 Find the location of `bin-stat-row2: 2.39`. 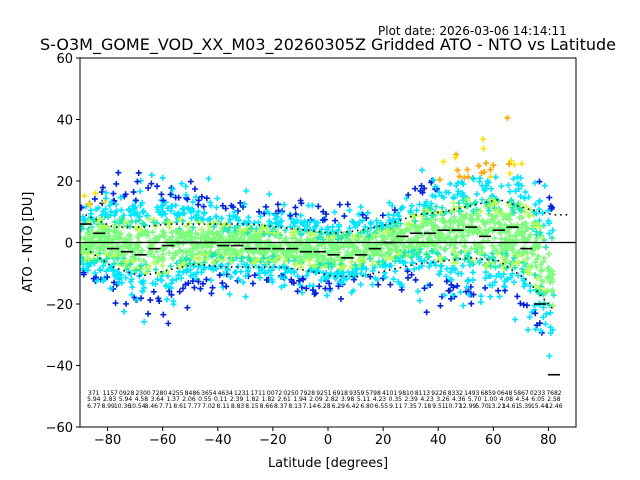

bin-stat-row2: 2.39 is located at coordinates (237, 399).